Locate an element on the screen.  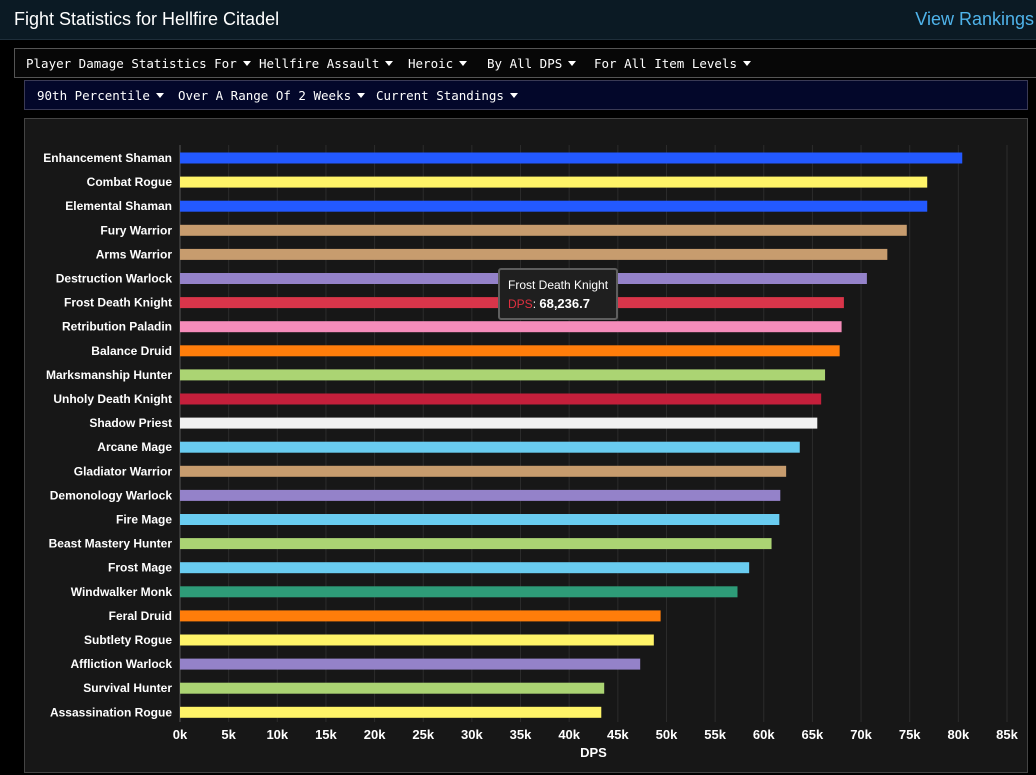
x-tick-label: 65k is located at coordinates (813, 734).